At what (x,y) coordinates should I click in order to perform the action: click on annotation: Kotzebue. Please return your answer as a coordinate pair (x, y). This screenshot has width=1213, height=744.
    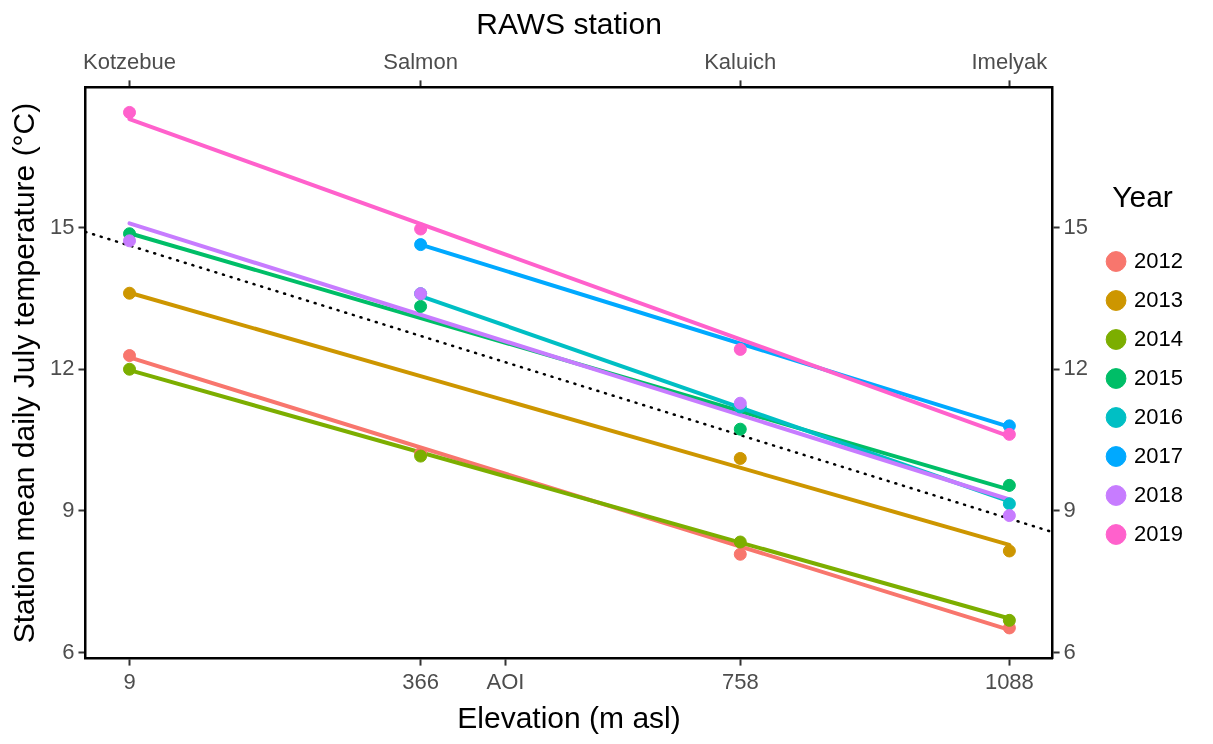
    Looking at the image, I should click on (129, 62).